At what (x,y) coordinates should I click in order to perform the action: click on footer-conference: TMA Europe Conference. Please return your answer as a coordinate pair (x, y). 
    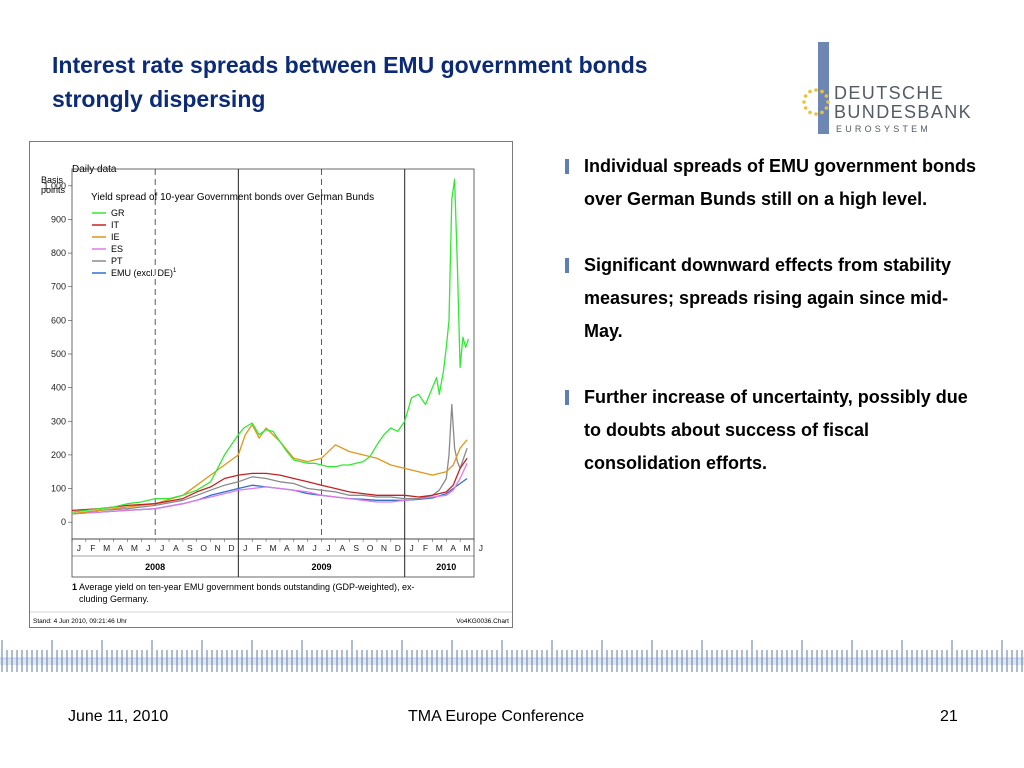
    Looking at the image, I should click on (496, 716).